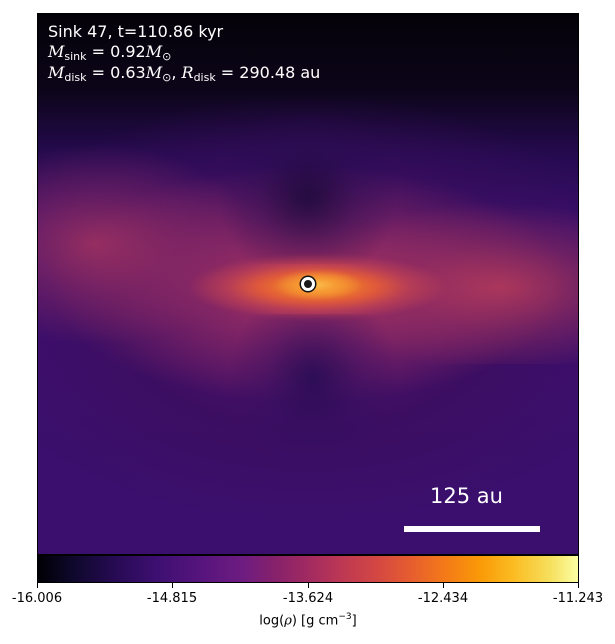  What do you see at coordinates (172, 598) in the screenshot?
I see `colorbar-tick-label: -14.815` at bounding box center [172, 598].